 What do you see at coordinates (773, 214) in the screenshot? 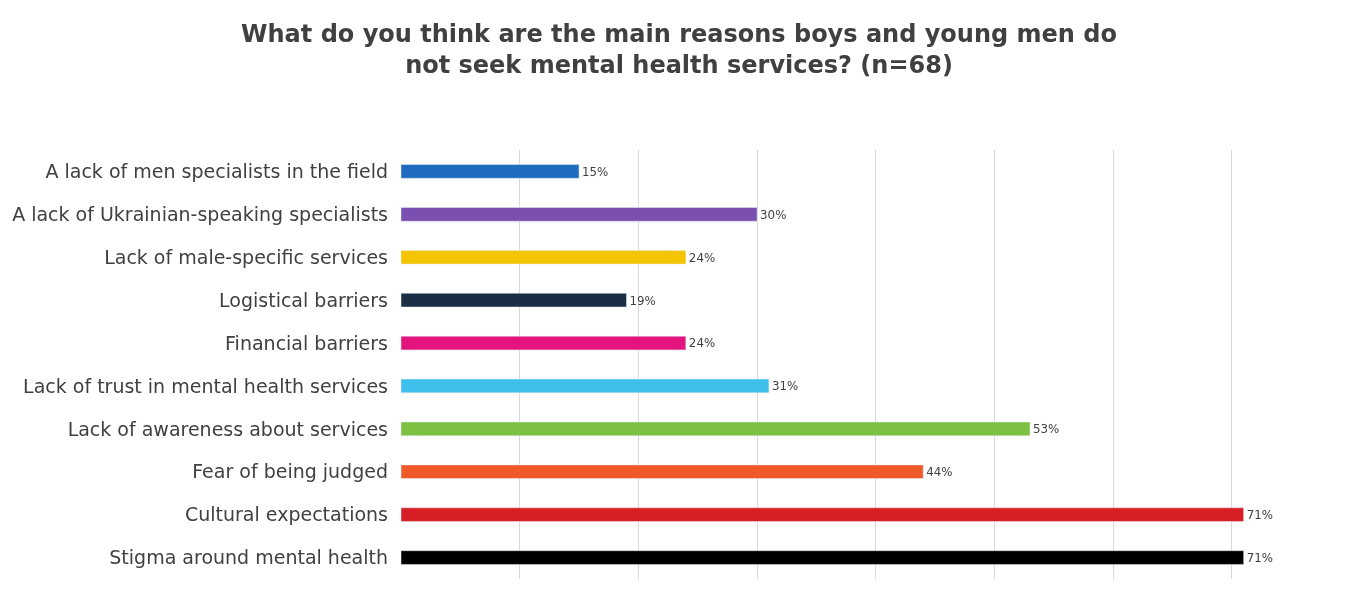
I see `data-label: 30%` at bounding box center [773, 214].